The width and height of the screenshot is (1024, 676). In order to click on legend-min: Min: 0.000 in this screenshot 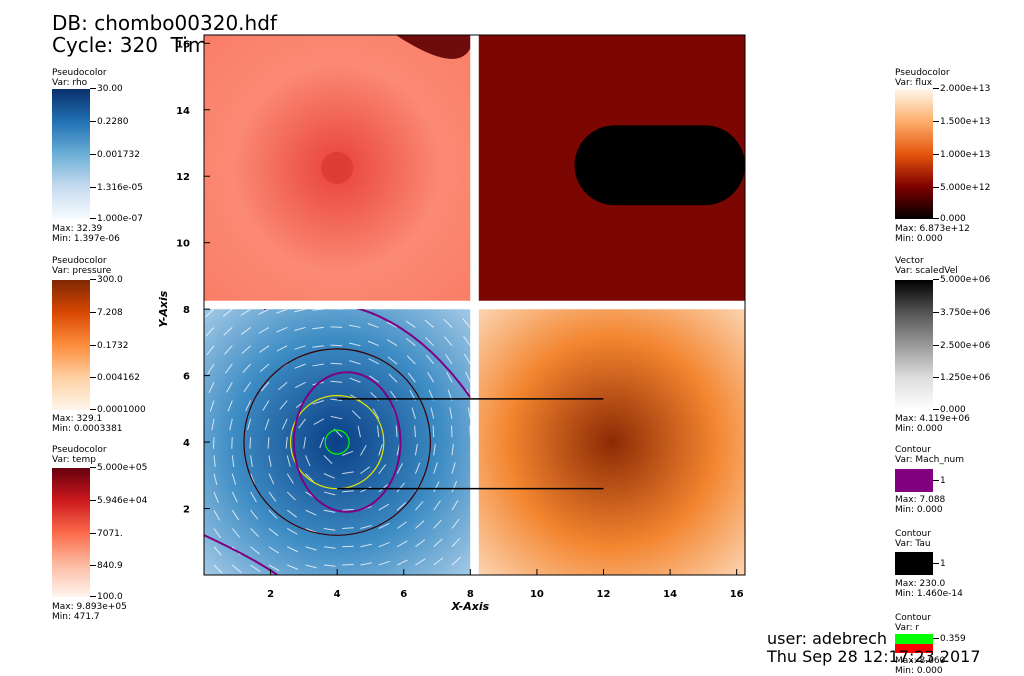, I will do `click(919, 671)`.